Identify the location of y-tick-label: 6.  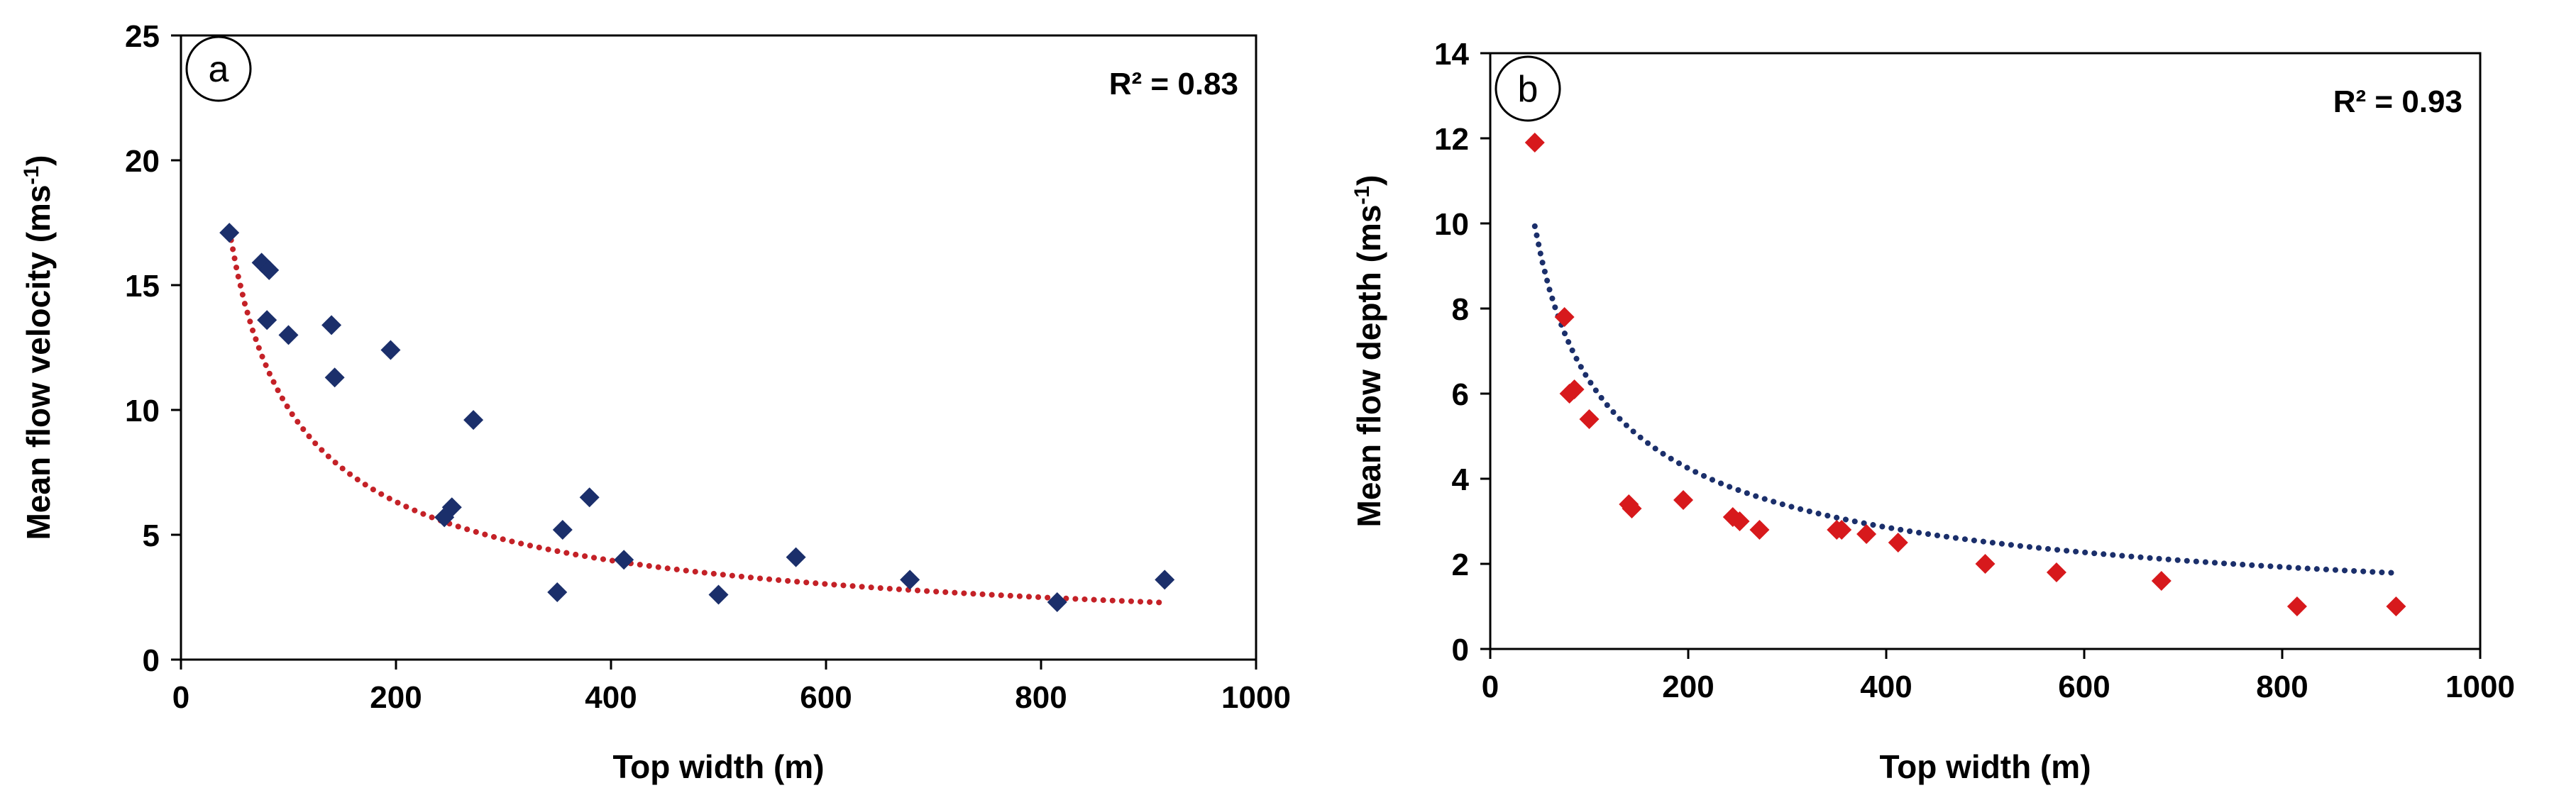
(1460, 394).